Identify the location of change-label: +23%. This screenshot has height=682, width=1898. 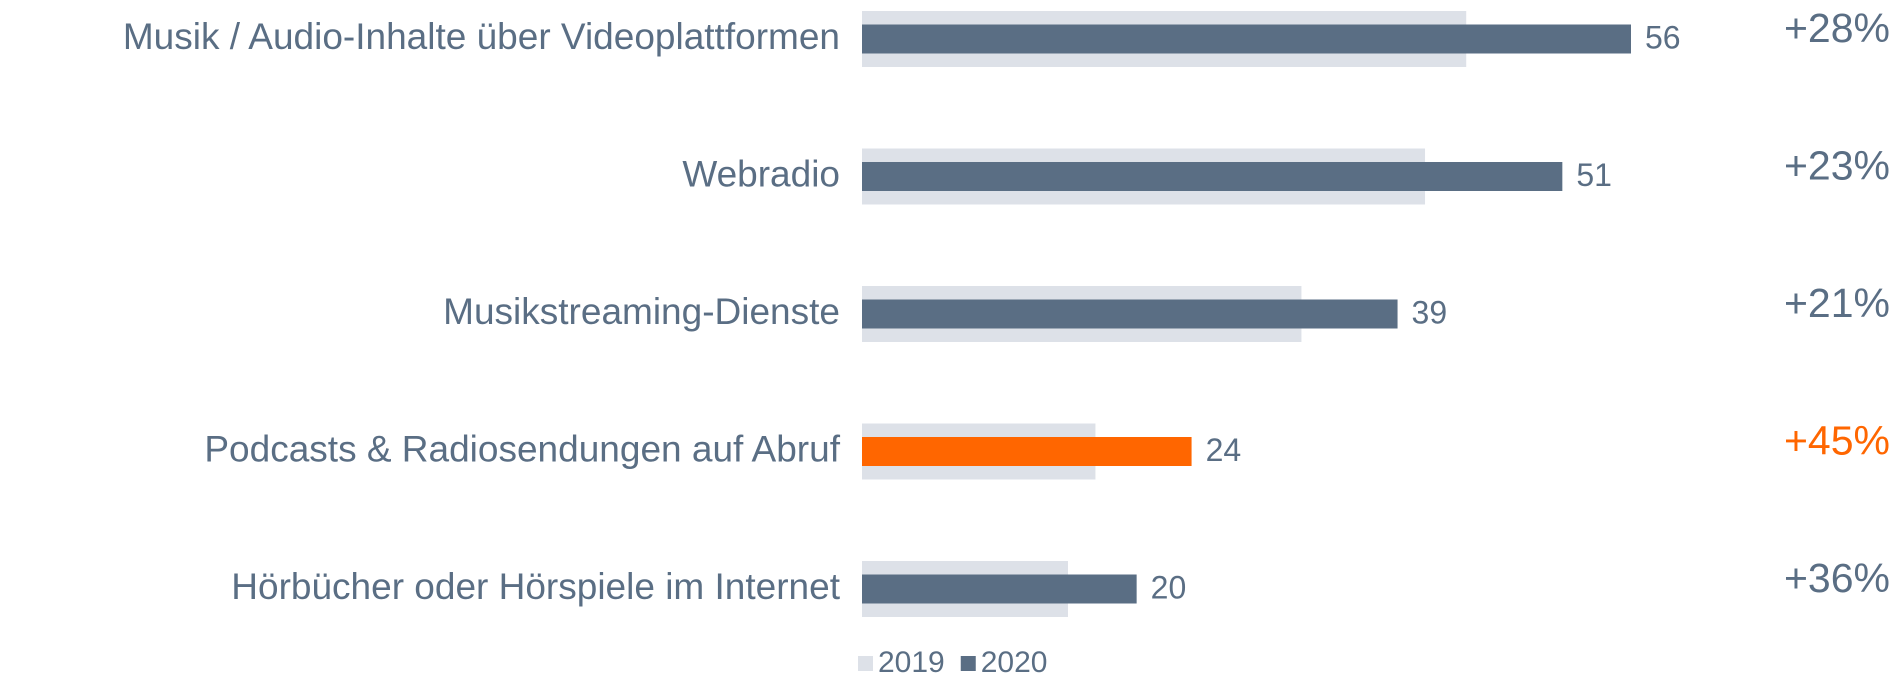
(1837, 165).